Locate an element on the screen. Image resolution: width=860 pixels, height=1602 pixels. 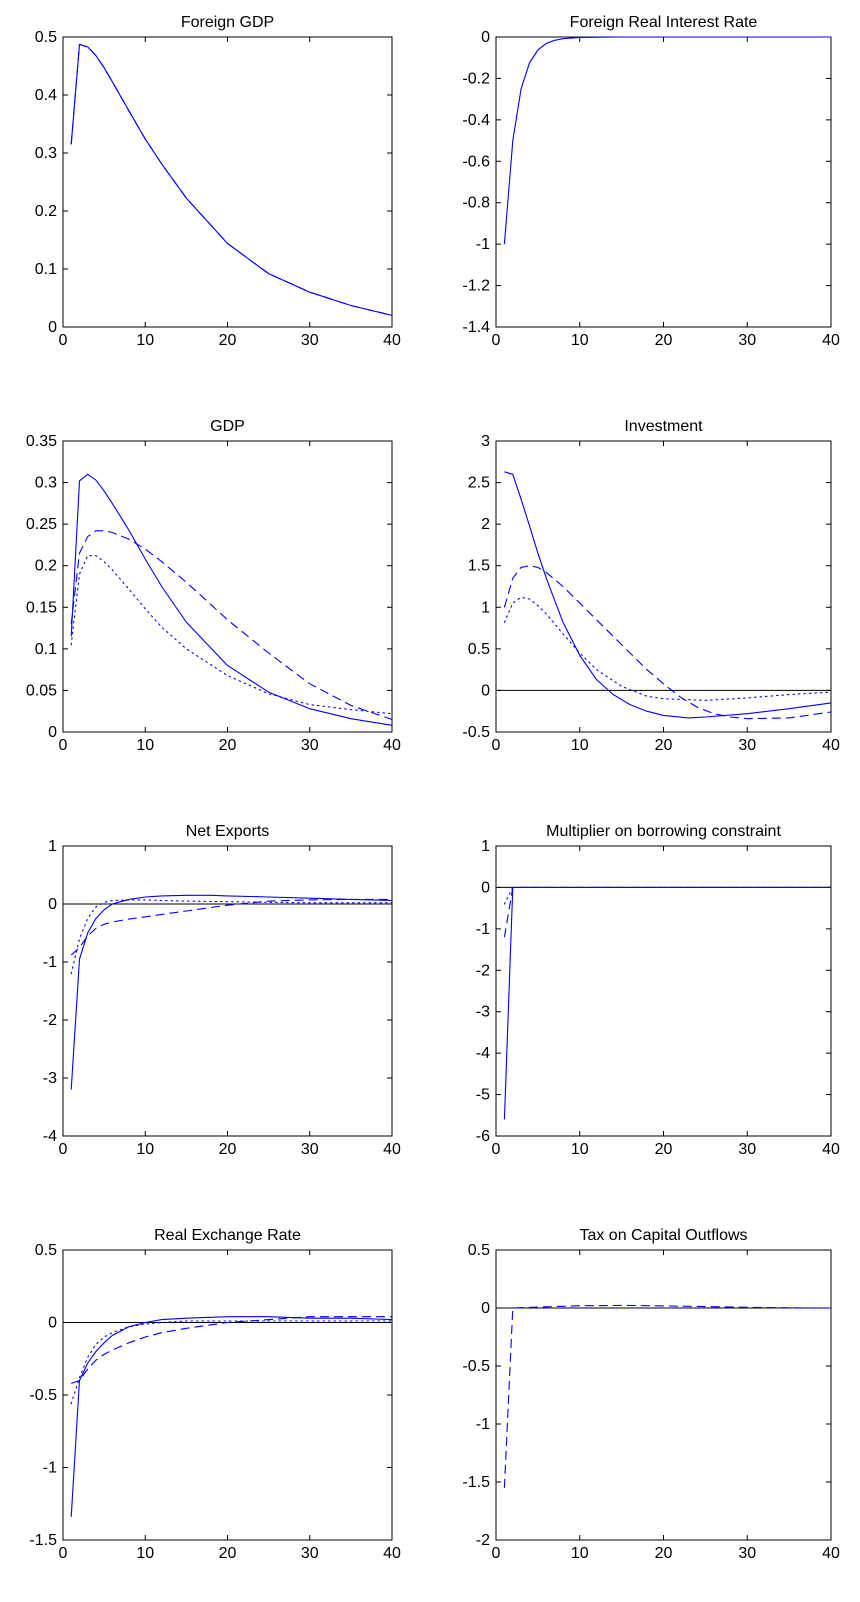
panel-title: Net Exports is located at coordinates (228, 831).